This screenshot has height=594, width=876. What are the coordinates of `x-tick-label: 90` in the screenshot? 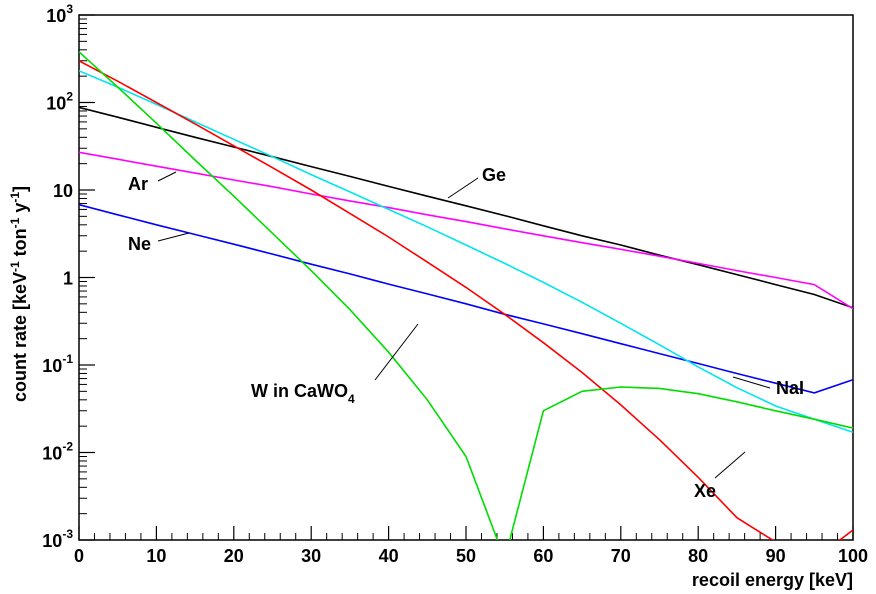 It's located at (776, 556).